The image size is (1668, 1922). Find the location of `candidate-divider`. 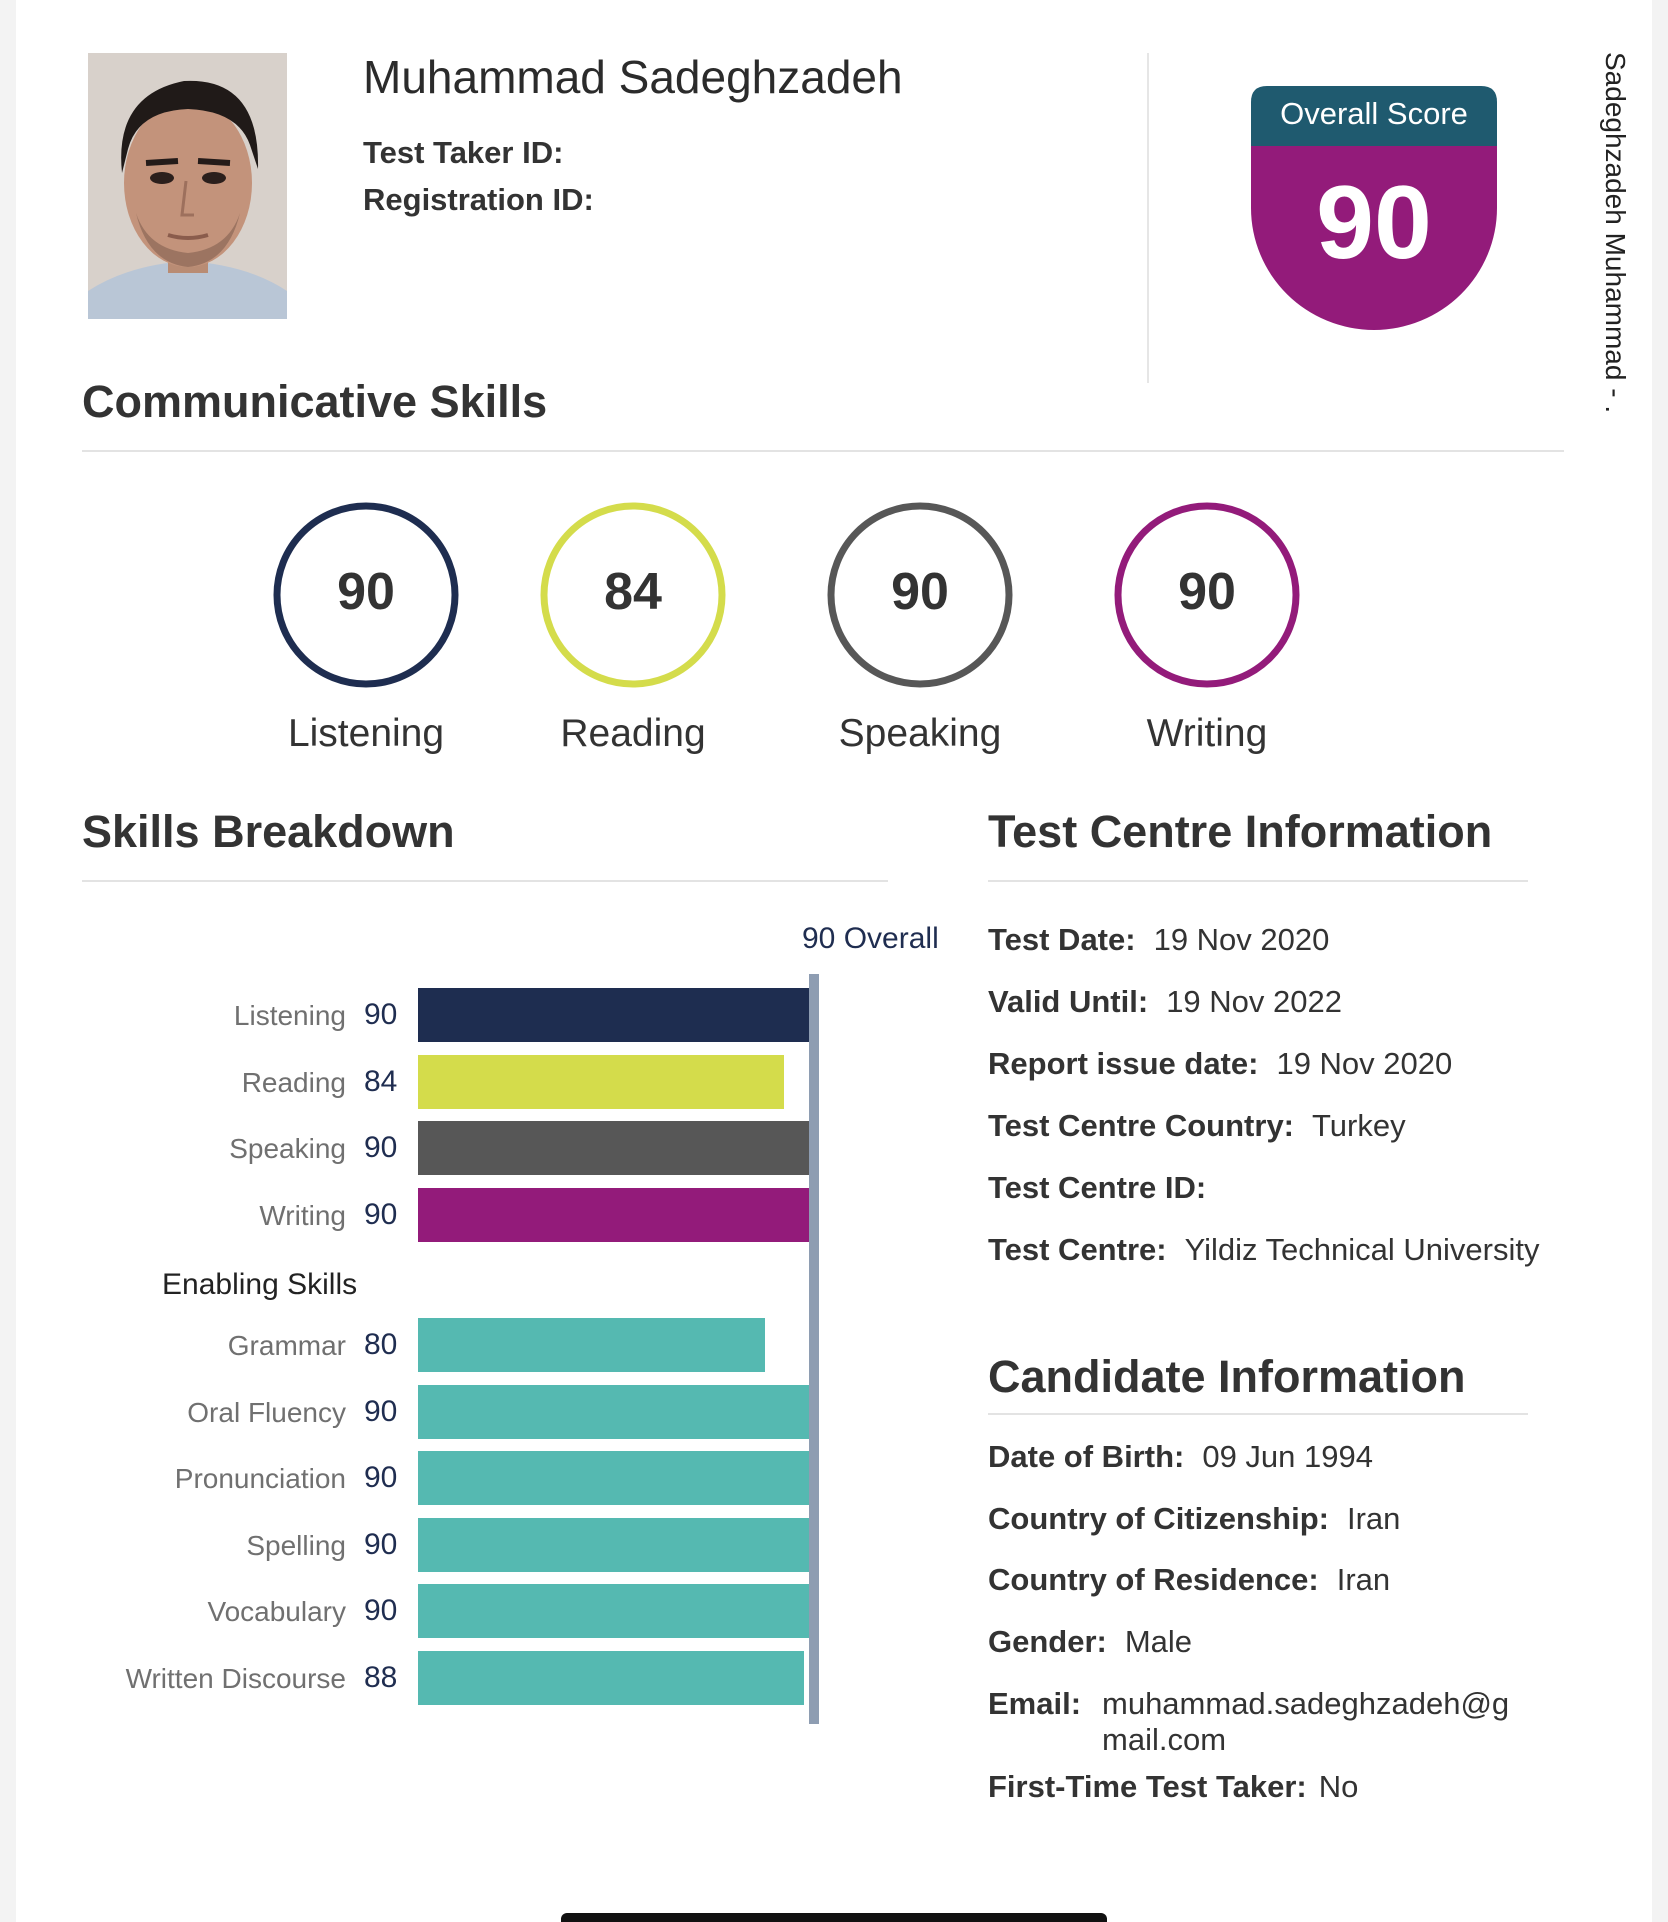

candidate-divider is located at coordinates (1258, 1414).